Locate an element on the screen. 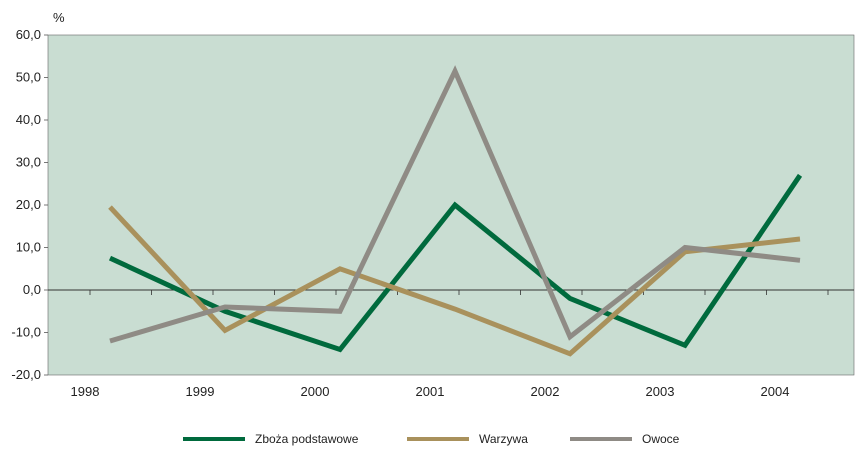 The image size is (855, 451). y-tick-label: -10,0 is located at coordinates (26, 332).